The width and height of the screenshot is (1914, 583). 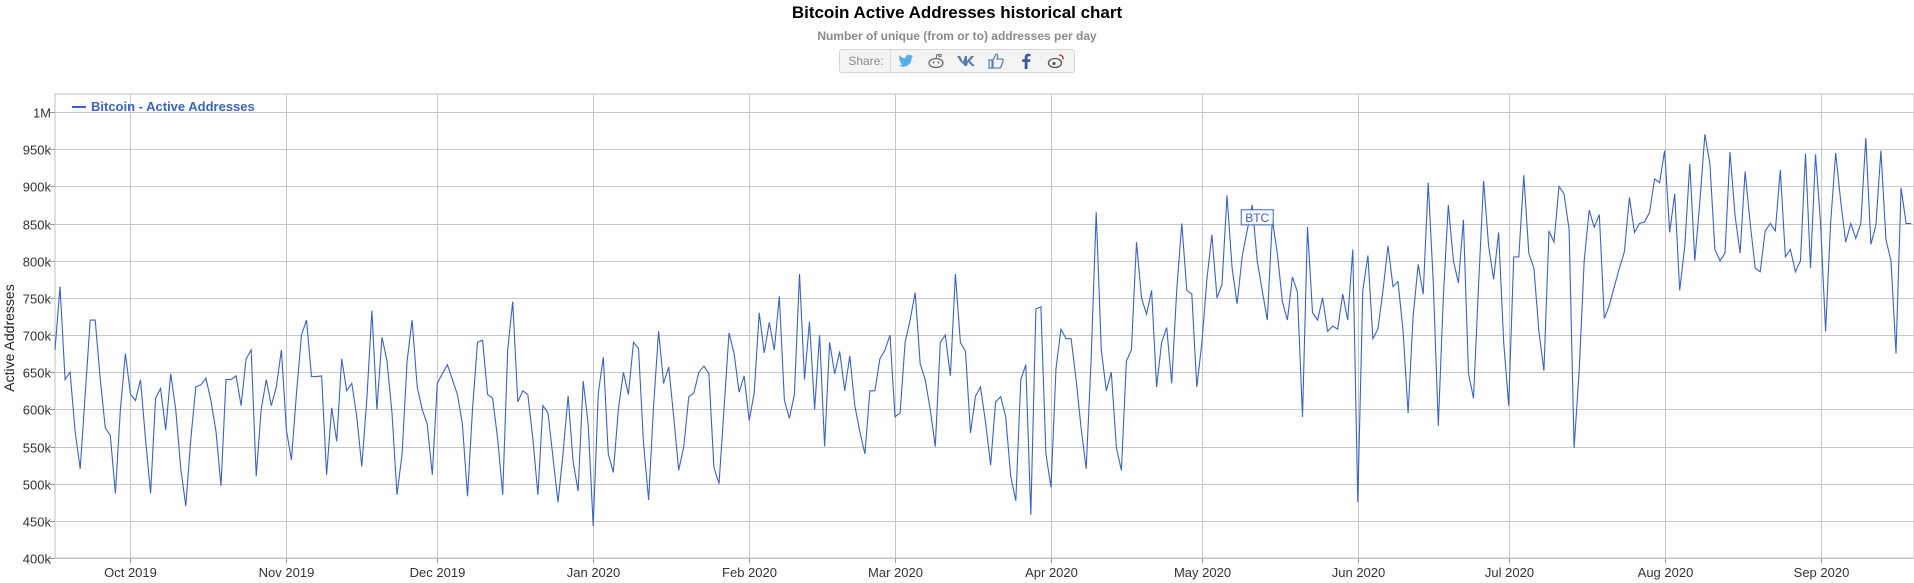 What do you see at coordinates (1666, 572) in the screenshot?
I see `x-tick-label: Aug 2020` at bounding box center [1666, 572].